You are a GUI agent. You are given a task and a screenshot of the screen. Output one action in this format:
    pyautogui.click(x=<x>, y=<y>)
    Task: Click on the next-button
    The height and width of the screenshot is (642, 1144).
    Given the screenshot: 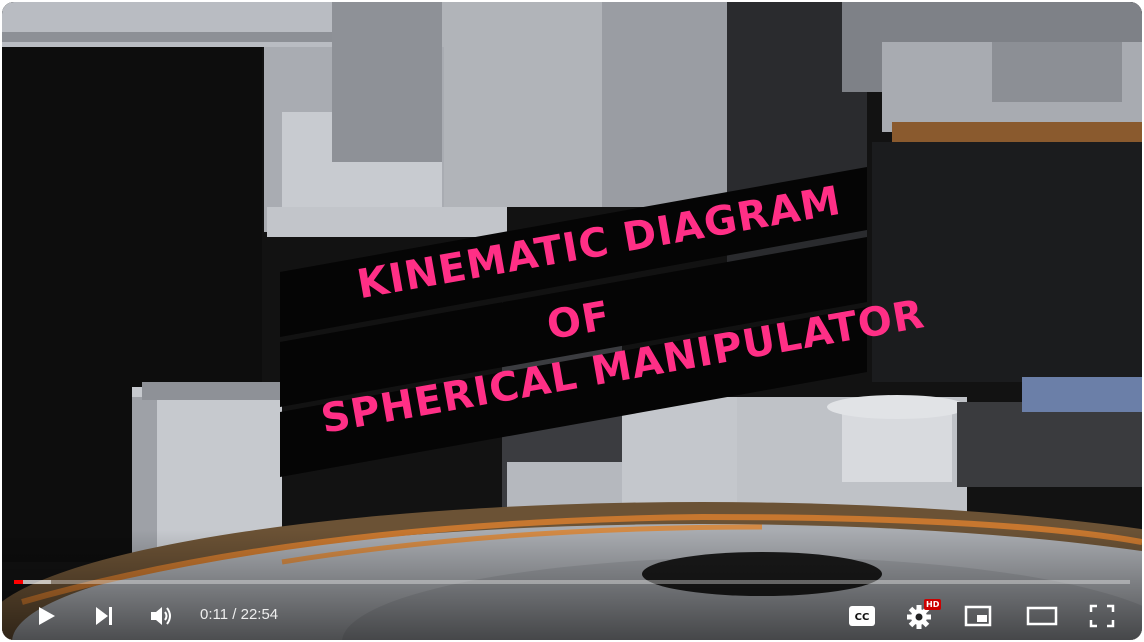 What is the action you would take?
    pyautogui.click(x=104, y=616)
    